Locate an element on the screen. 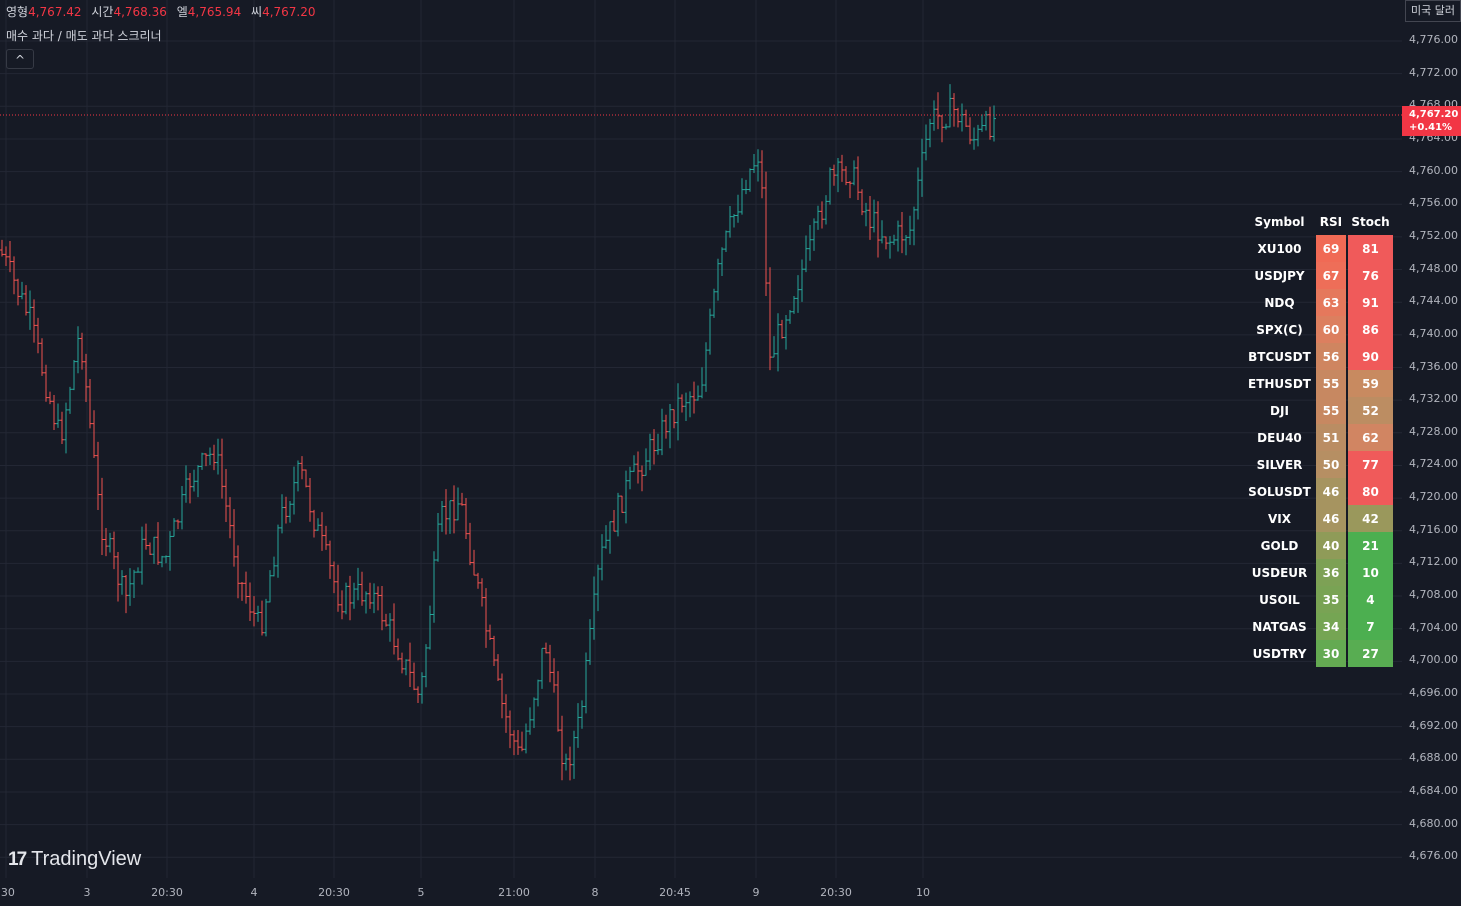 The height and width of the screenshot is (906, 1461). symbol-cell: SPX(C) is located at coordinates (1279, 329).